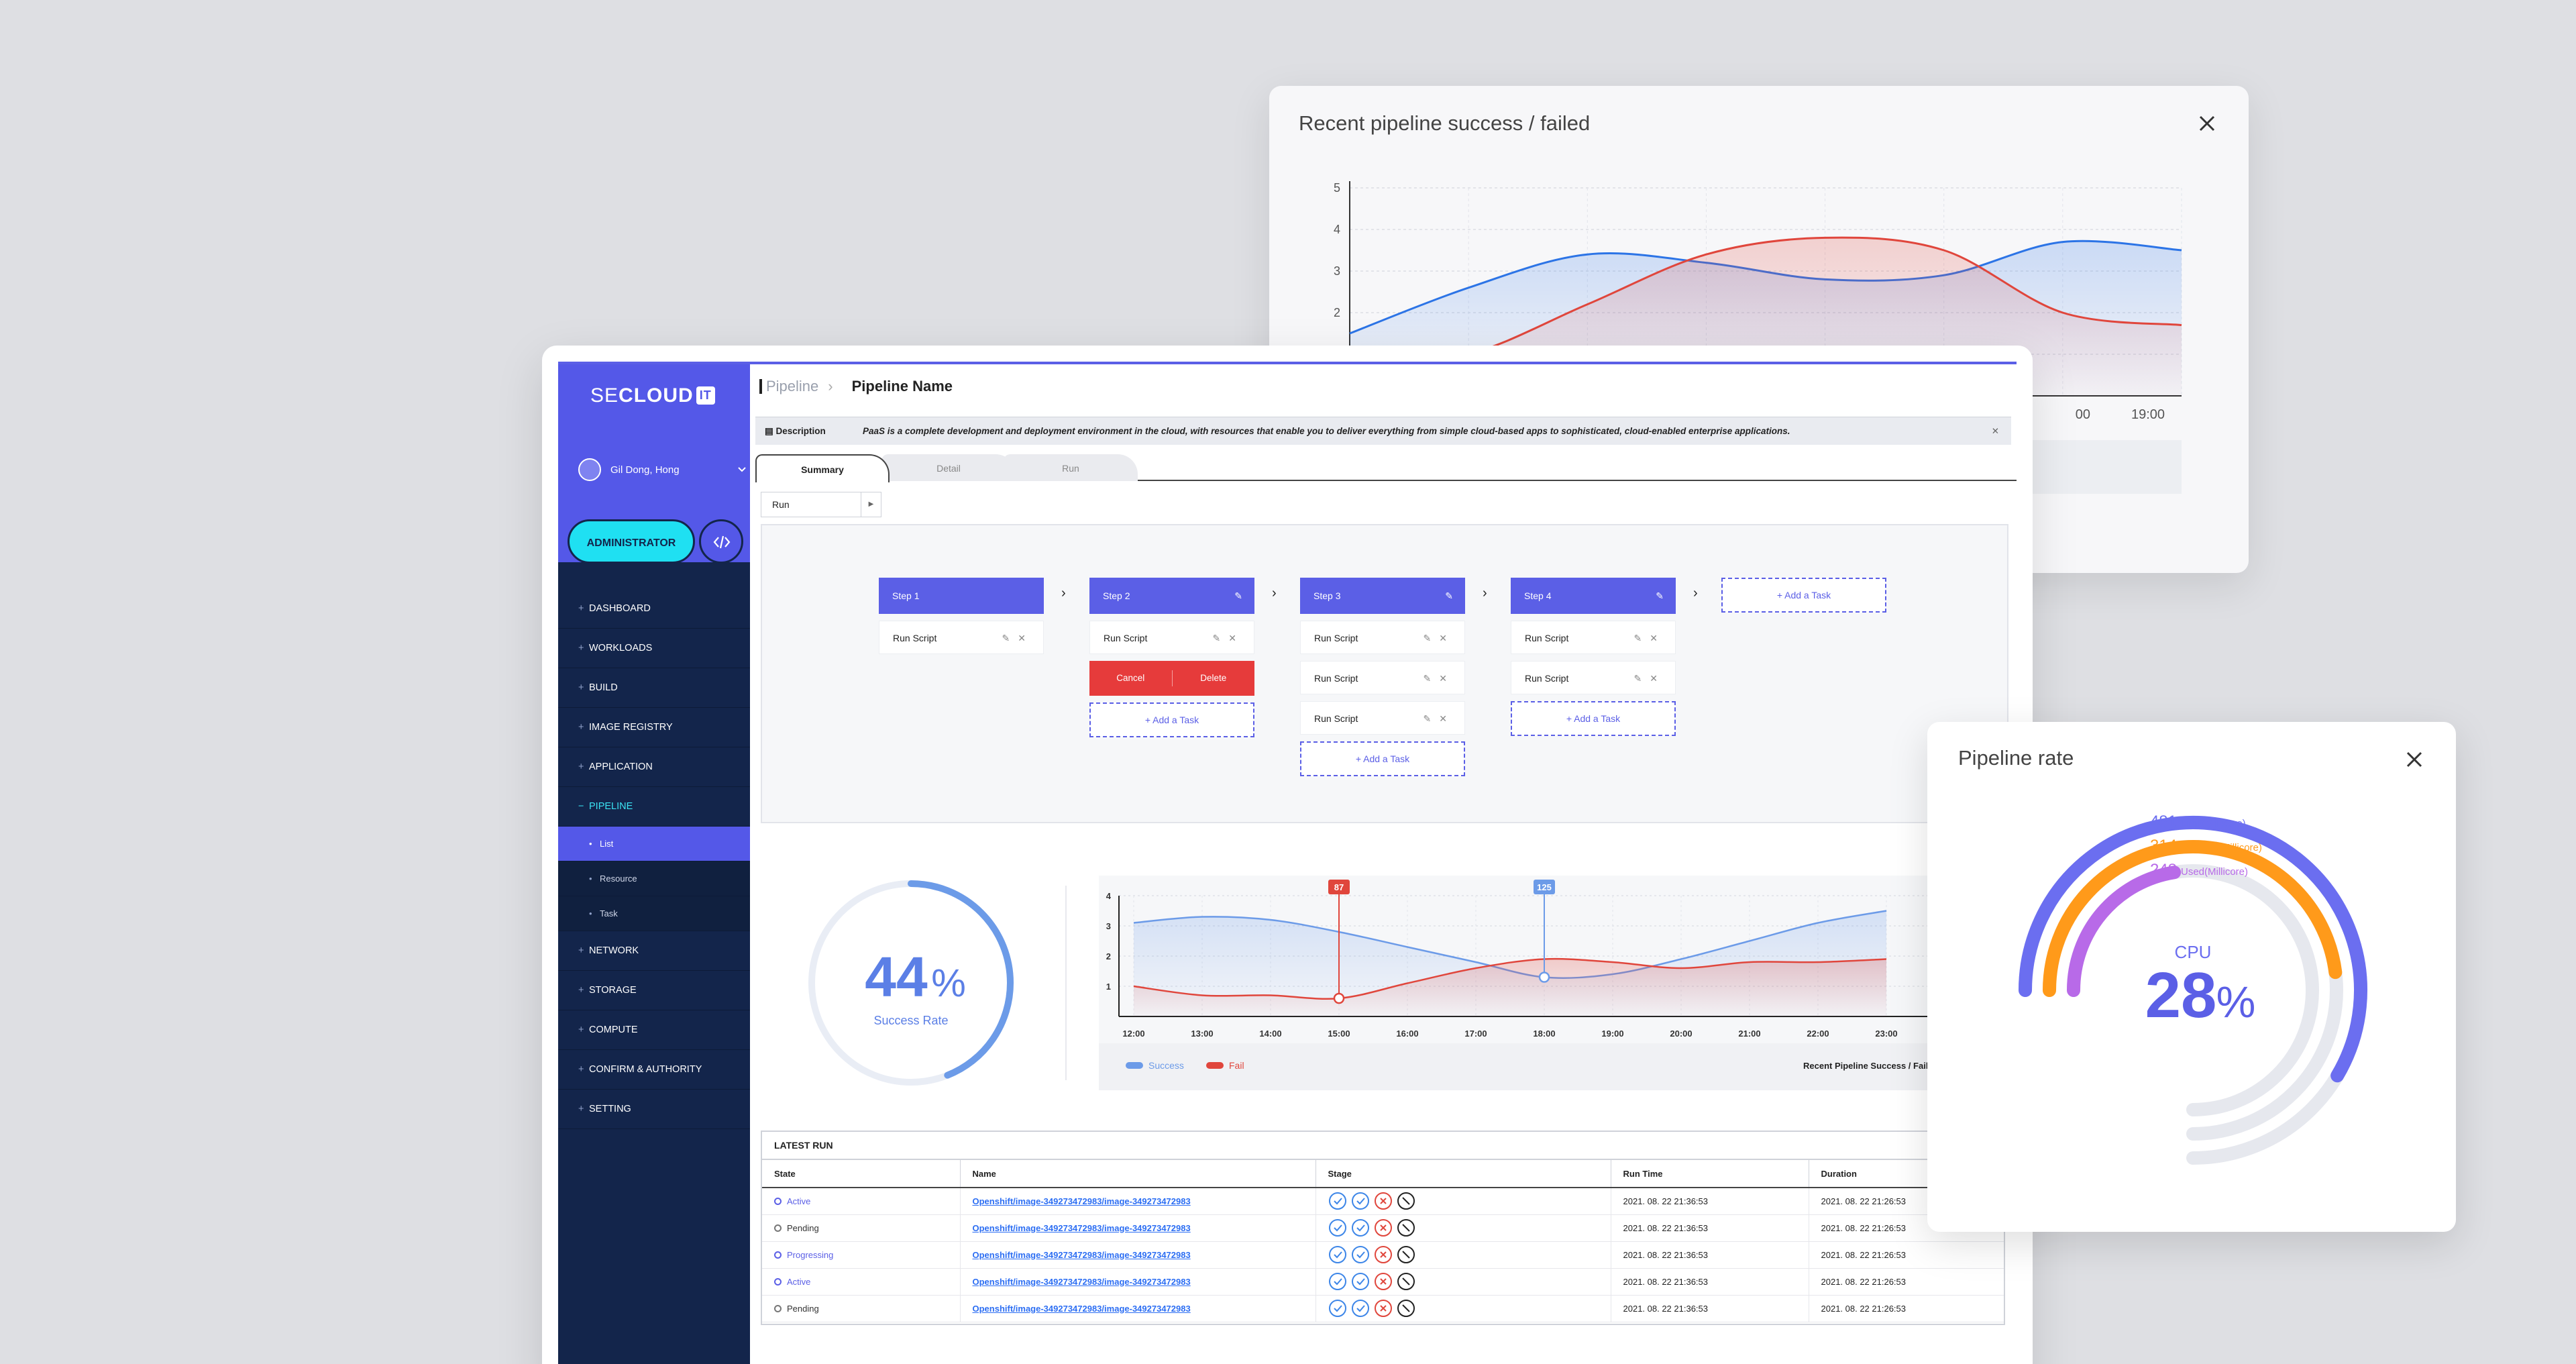 The height and width of the screenshot is (1364, 2576). I want to click on tab-detail: Detail, so click(948, 467).